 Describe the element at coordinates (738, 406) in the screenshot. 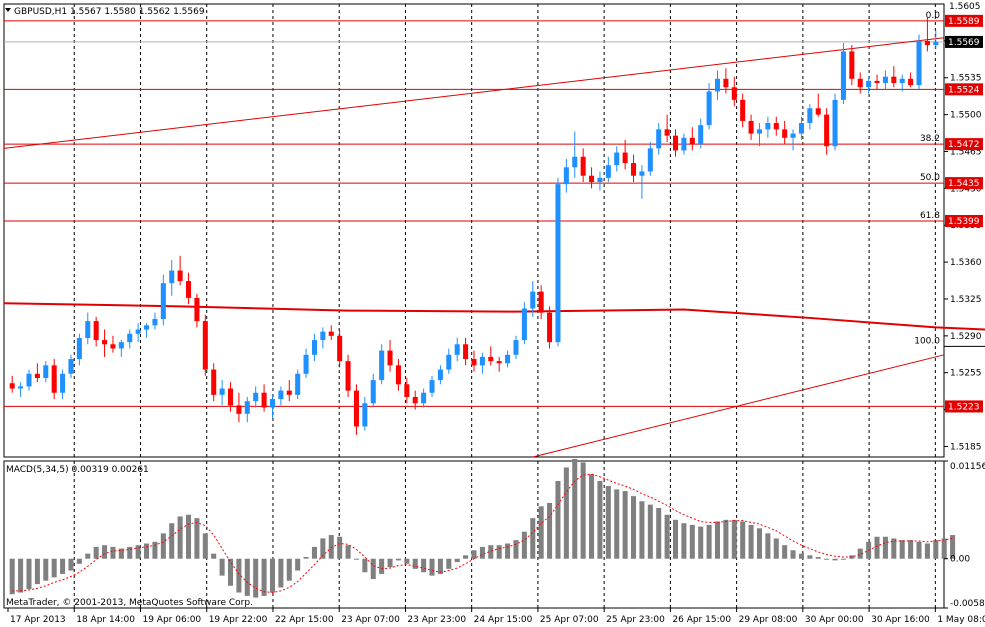

I see `channel-line` at that location.